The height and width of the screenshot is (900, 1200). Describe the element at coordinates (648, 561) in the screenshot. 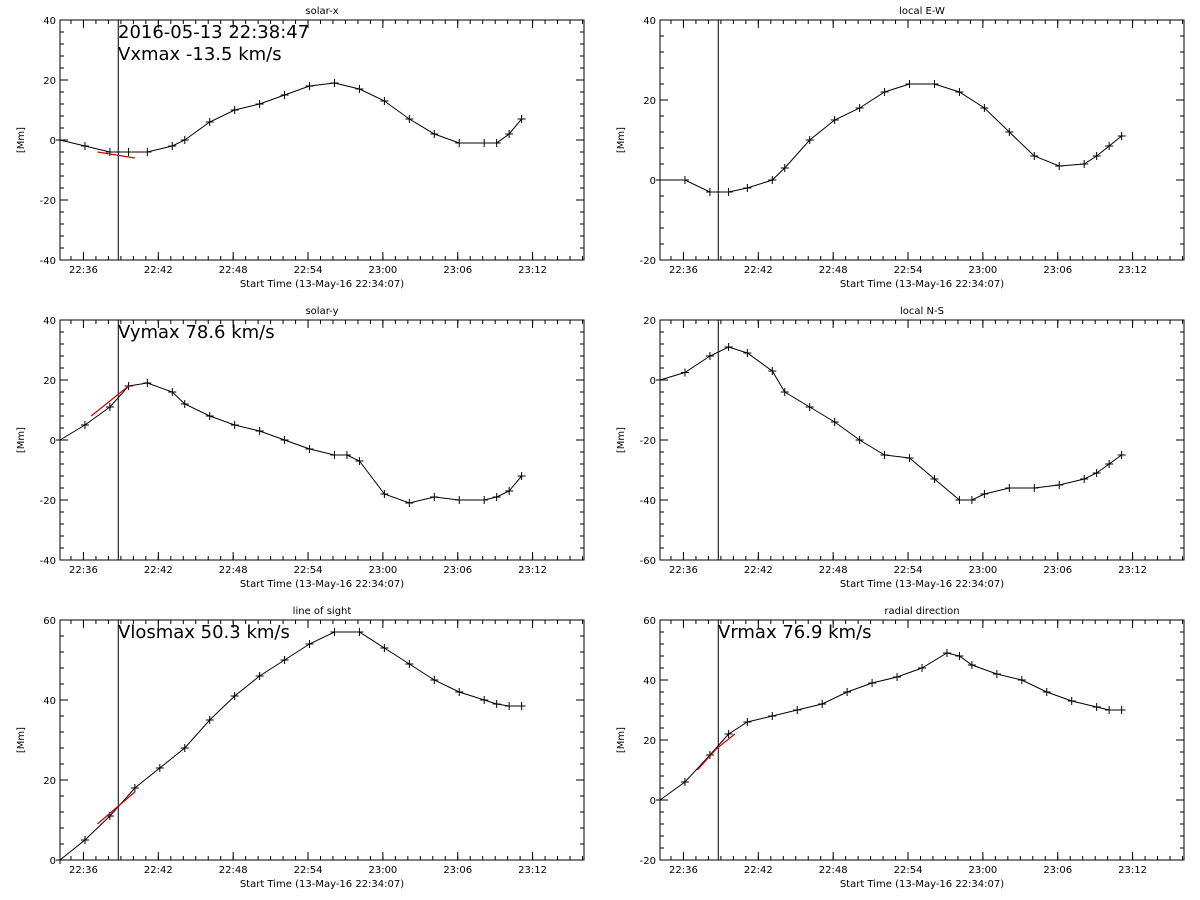

I see `y-tick-label: -60` at that location.